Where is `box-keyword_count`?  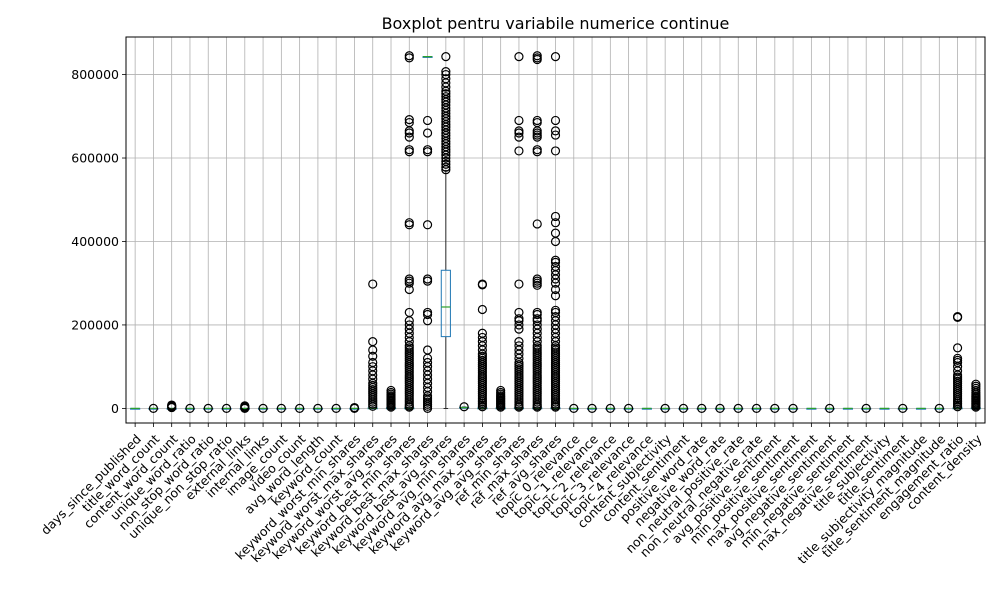 box-keyword_count is located at coordinates (336, 408).